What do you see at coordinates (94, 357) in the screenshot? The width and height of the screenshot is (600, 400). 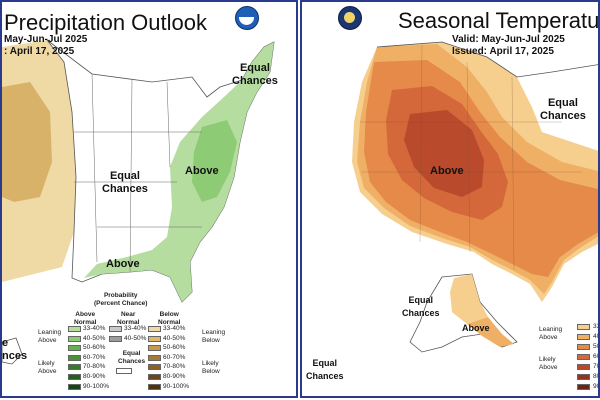 I see `legend-range-above-3: 60-70%` at bounding box center [94, 357].